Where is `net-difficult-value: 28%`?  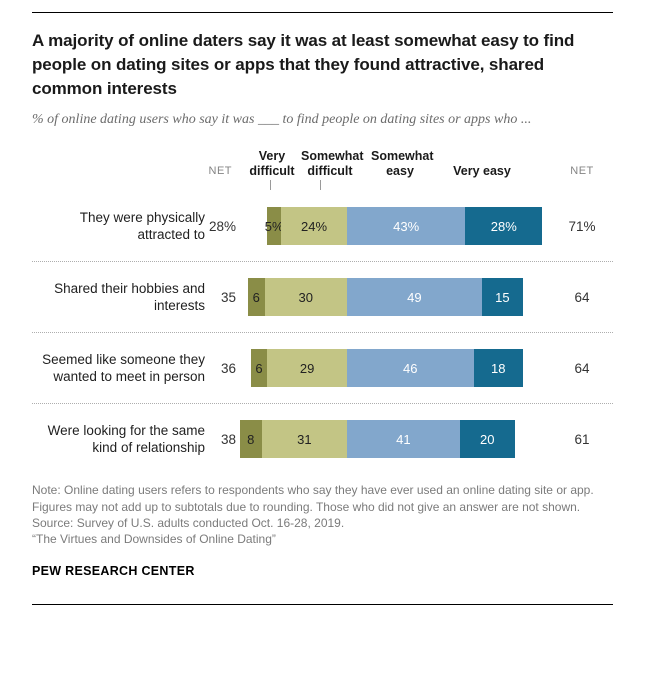
net-difficult-value: 28% is located at coordinates (222, 226).